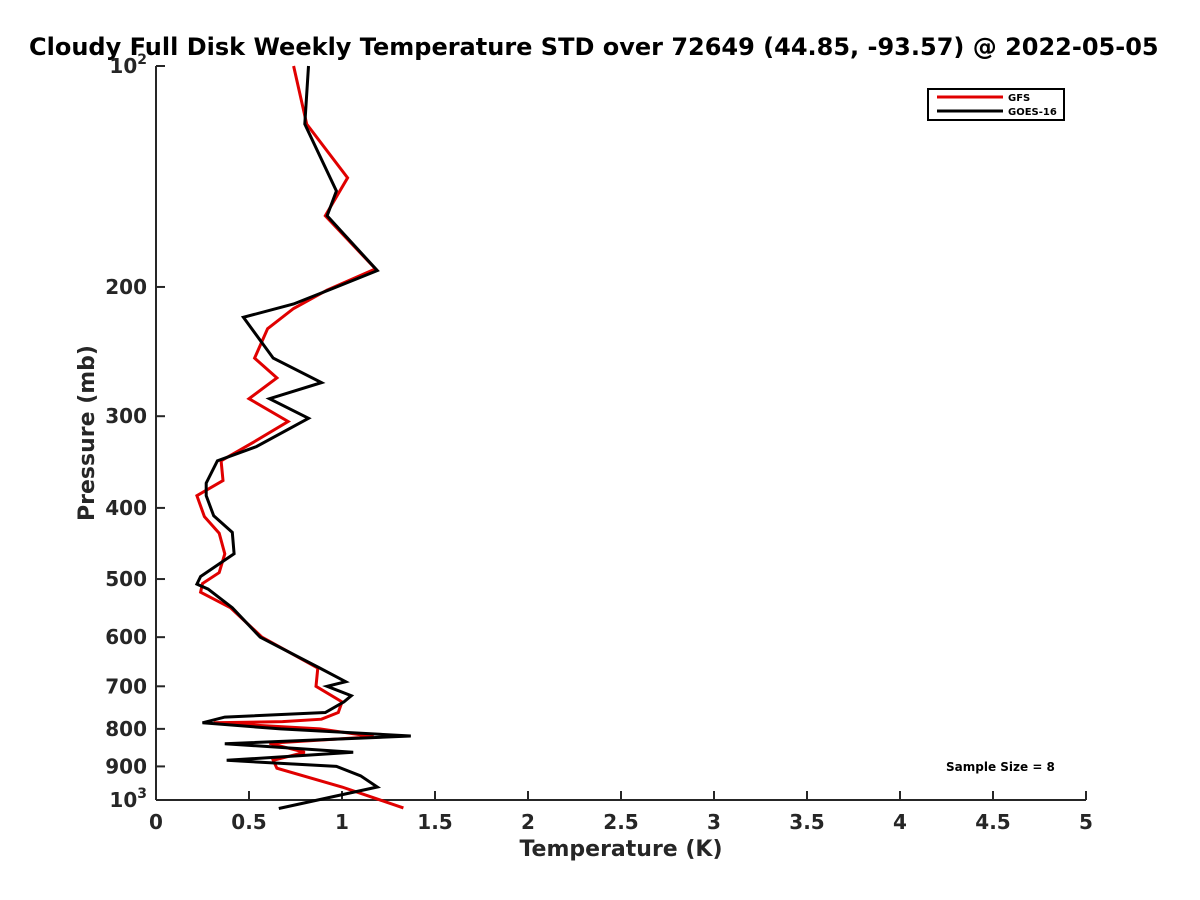  What do you see at coordinates (126, 416) in the screenshot?
I see `y-tick-label: 300` at bounding box center [126, 416].